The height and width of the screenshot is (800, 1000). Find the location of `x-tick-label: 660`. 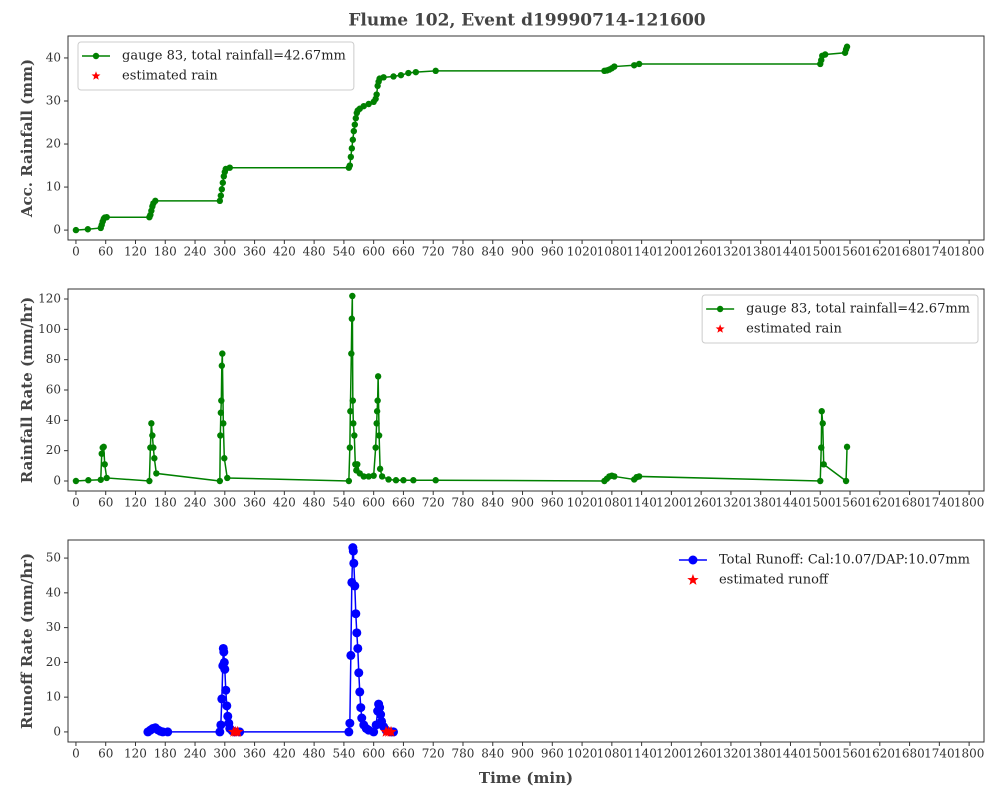

x-tick-label: 660 is located at coordinates (403, 252).